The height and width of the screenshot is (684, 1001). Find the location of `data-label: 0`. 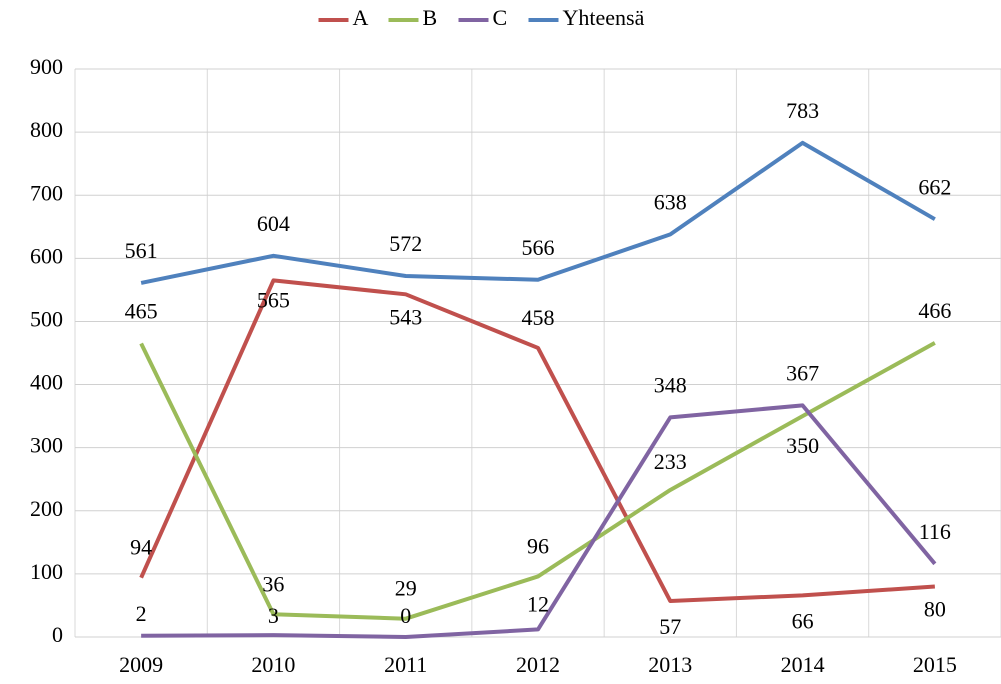

data-label: 0 is located at coordinates (405, 615).